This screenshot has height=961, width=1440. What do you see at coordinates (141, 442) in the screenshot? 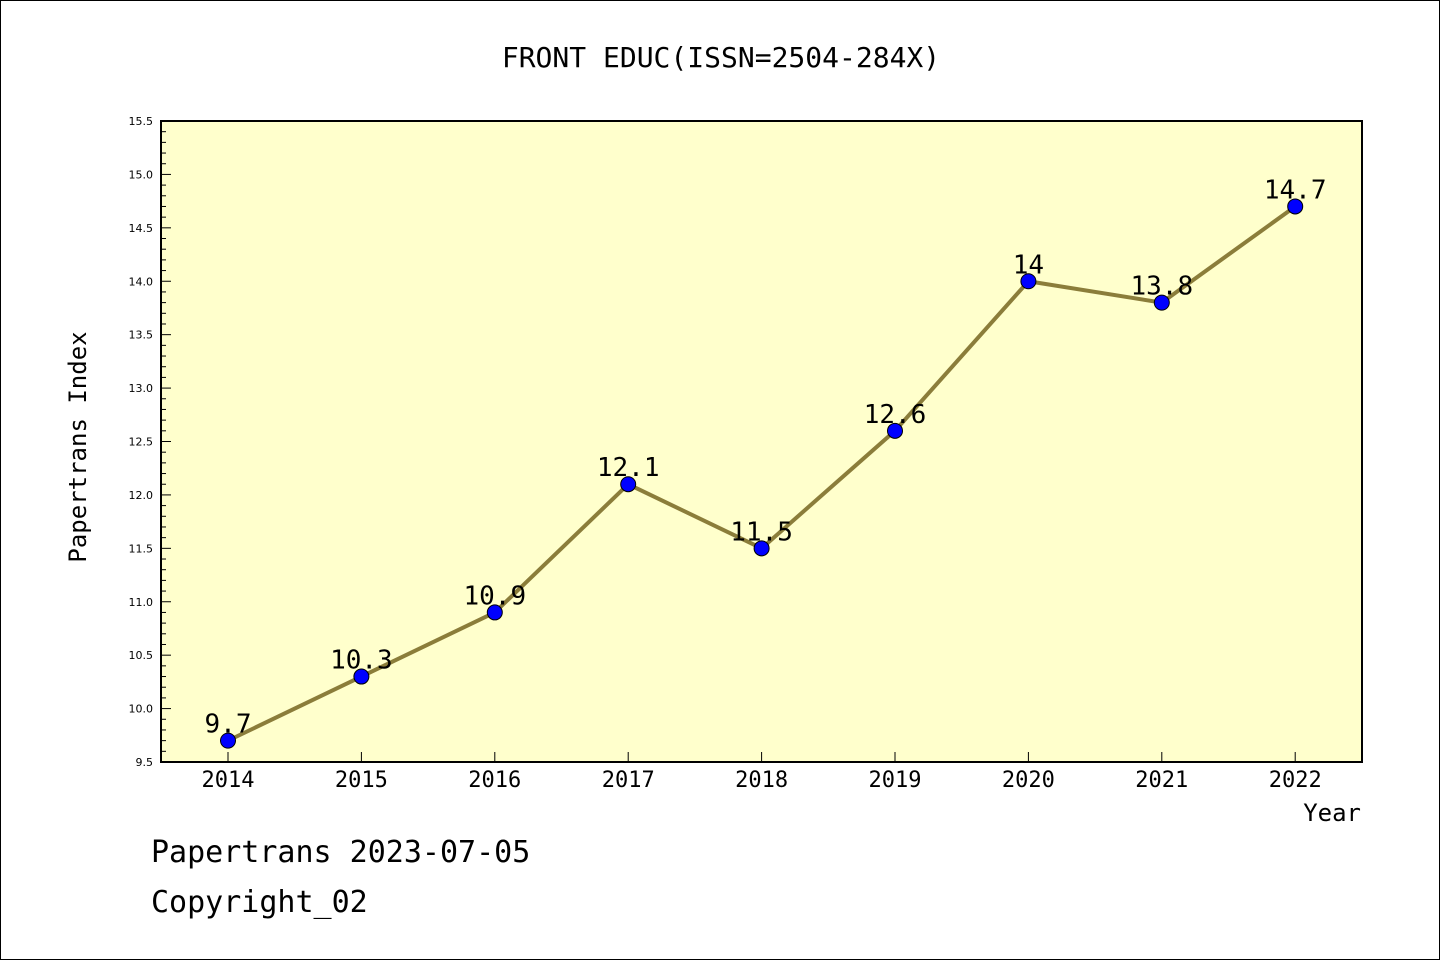
I see `y-tick-label: 12.5` at bounding box center [141, 442].